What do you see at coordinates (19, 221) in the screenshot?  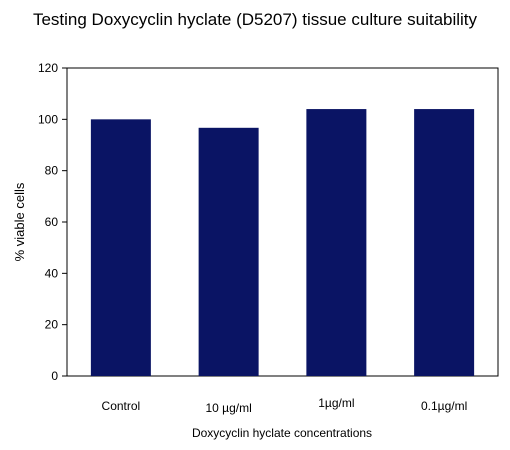 I see `y-axis-label: % viable cells` at bounding box center [19, 221].